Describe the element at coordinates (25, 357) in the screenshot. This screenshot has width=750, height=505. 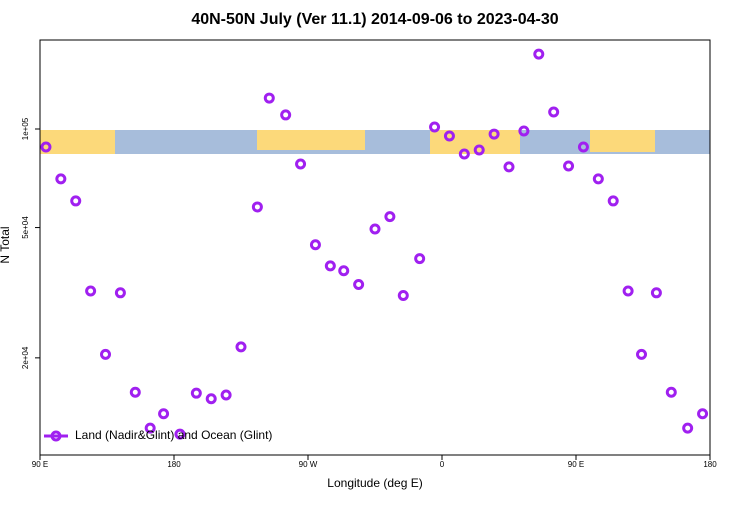
I see `y-tick-label: 2e+04` at that location.